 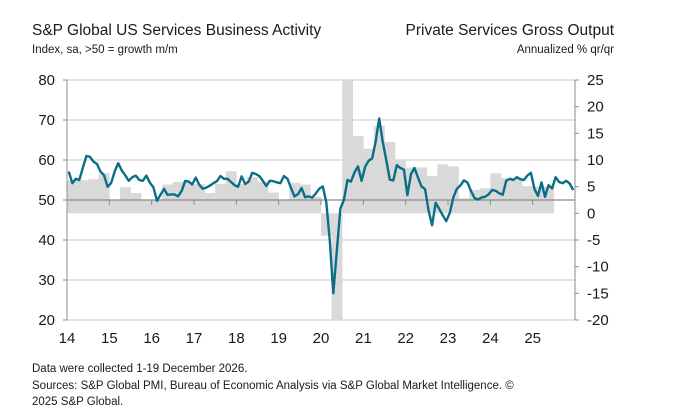 What do you see at coordinates (109, 338) in the screenshot?
I see `x-tick-label: 15` at bounding box center [109, 338].